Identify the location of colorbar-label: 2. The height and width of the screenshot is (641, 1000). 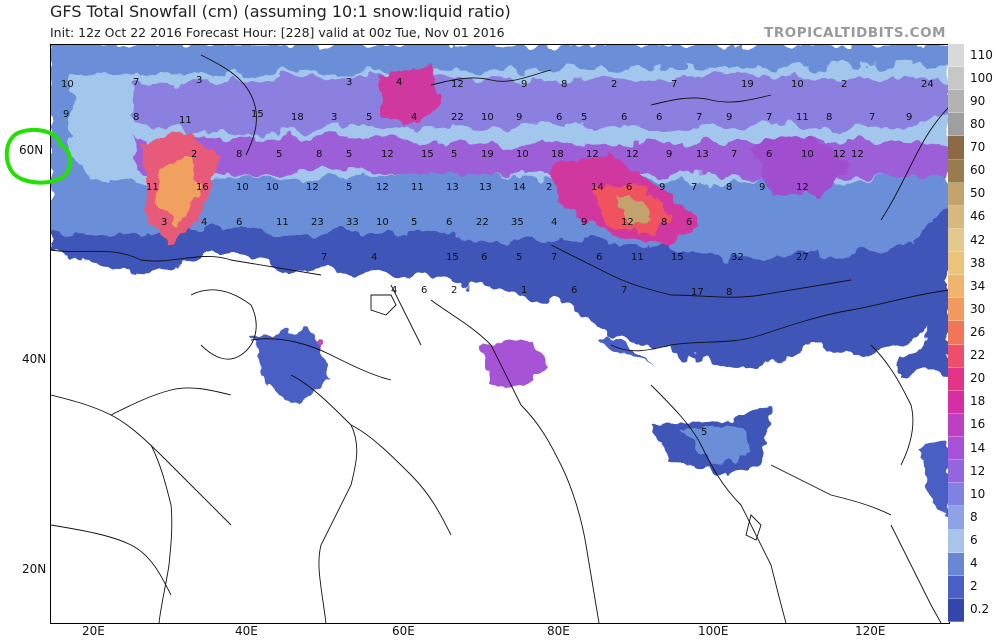
(974, 586).